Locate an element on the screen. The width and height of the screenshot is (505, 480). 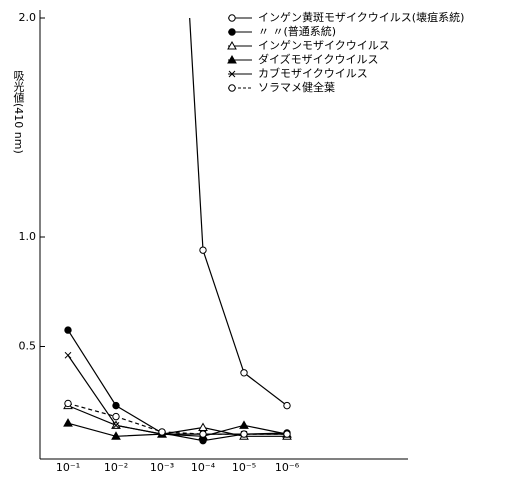
x-tick-label: 10⁻⁵ is located at coordinates (244, 467).